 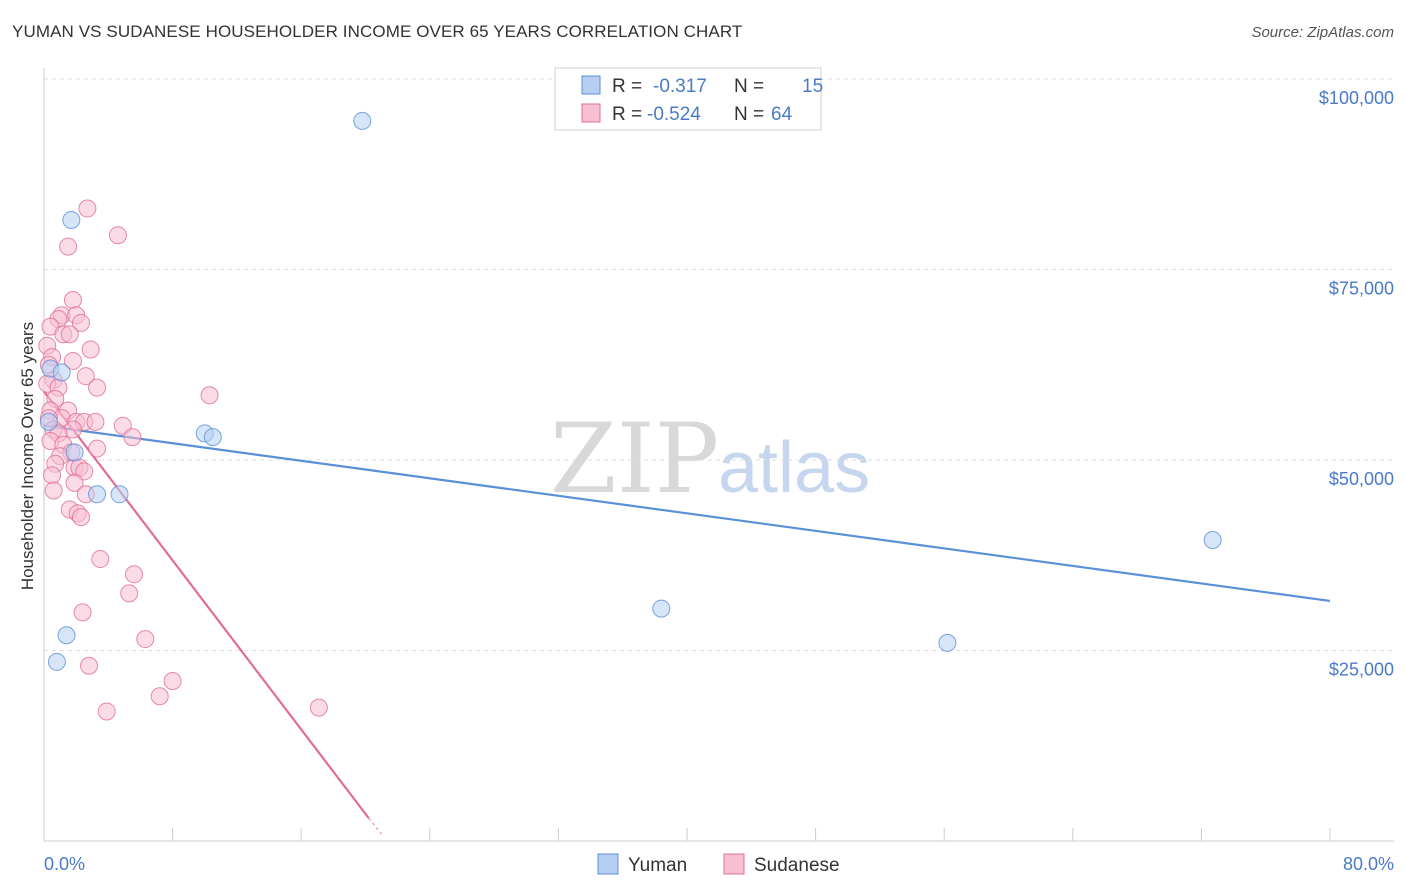 What do you see at coordinates (734, 864) in the screenshot?
I see `bottom-legend-swatch-sudanese` at bounding box center [734, 864].